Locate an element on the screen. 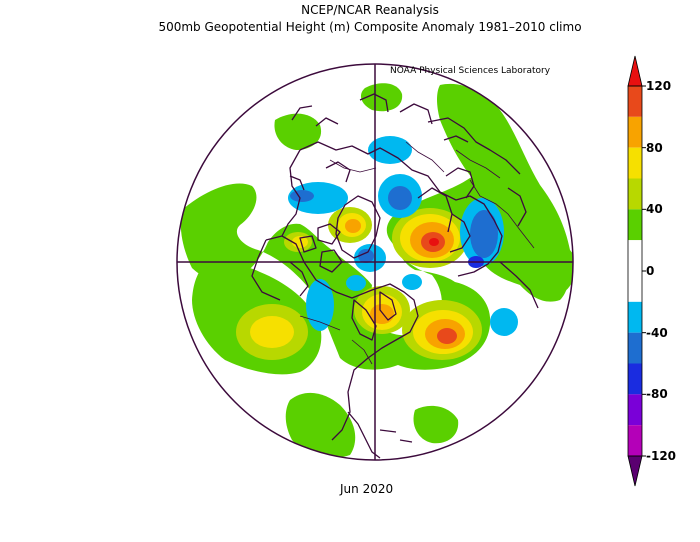  anomaly-field-pos60 is located at coordinates (272, 332).